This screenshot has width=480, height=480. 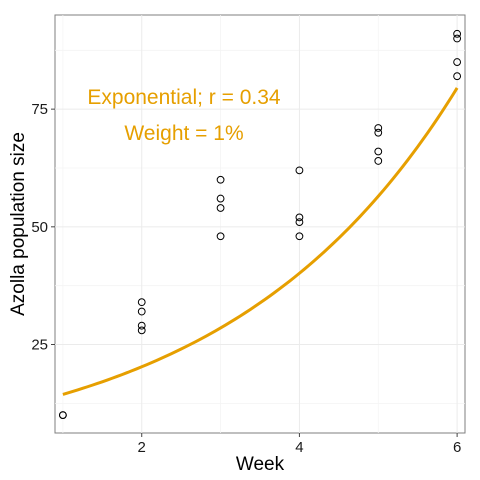 I want to click on x-axis-title: Week, so click(x=260, y=464).